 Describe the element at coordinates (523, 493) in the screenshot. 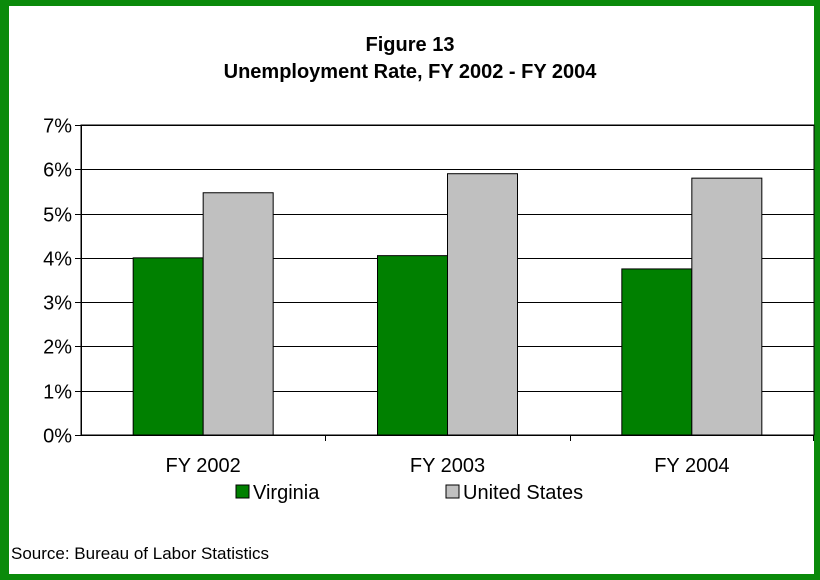

I see `legend-label-united-states: United States` at that location.